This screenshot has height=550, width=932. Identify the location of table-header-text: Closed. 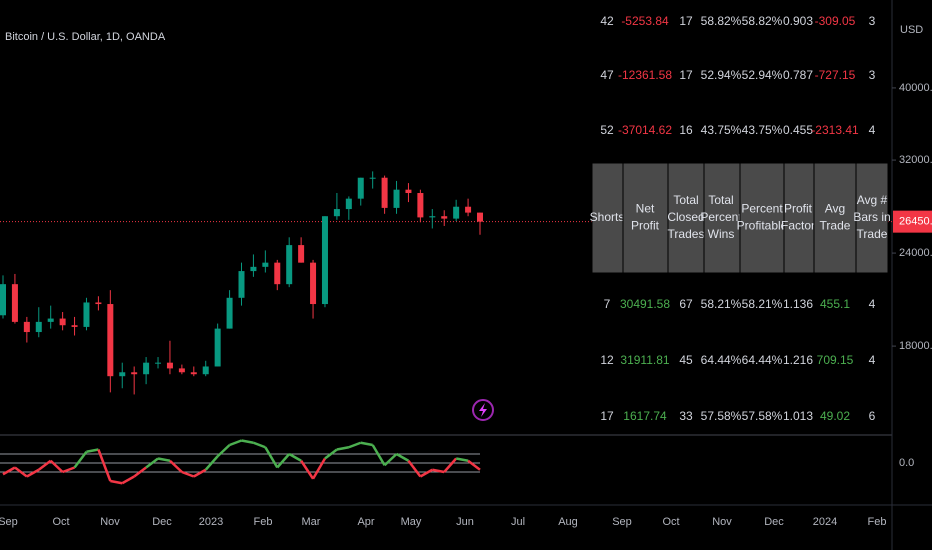
(685, 217).